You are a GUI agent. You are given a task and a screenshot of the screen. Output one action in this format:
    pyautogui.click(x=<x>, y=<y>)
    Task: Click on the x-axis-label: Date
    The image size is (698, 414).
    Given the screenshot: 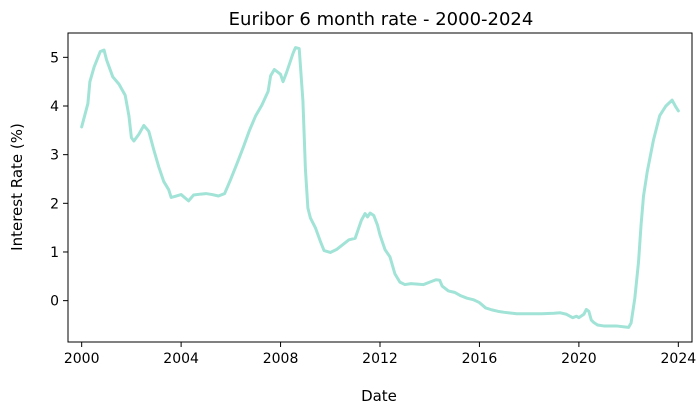 What is the action you would take?
    pyautogui.click(x=379, y=396)
    